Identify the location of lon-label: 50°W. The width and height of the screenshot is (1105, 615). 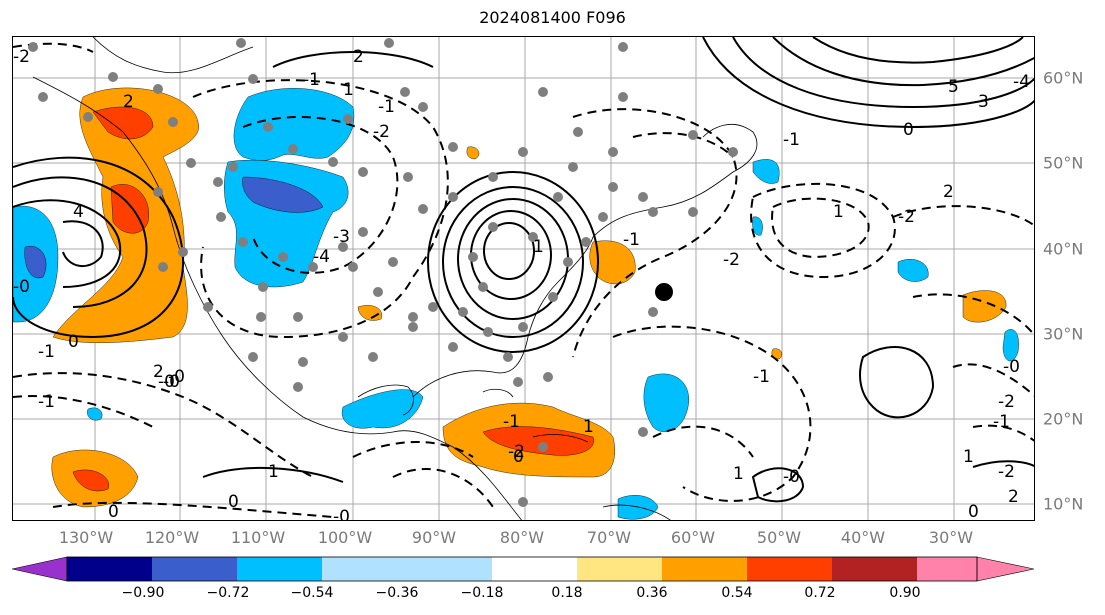
(779, 537).